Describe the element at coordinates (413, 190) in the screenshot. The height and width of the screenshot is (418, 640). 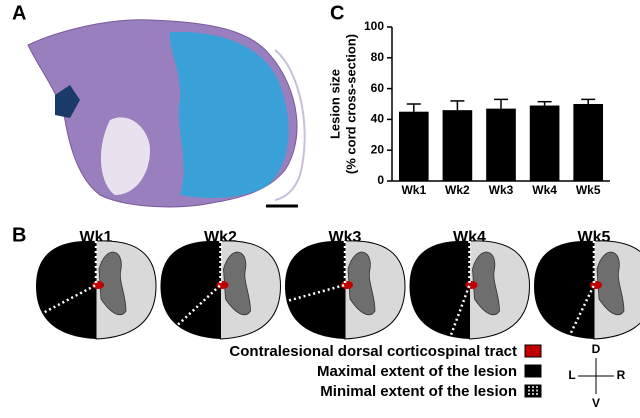
I see `x-tick-label: Wk1` at that location.